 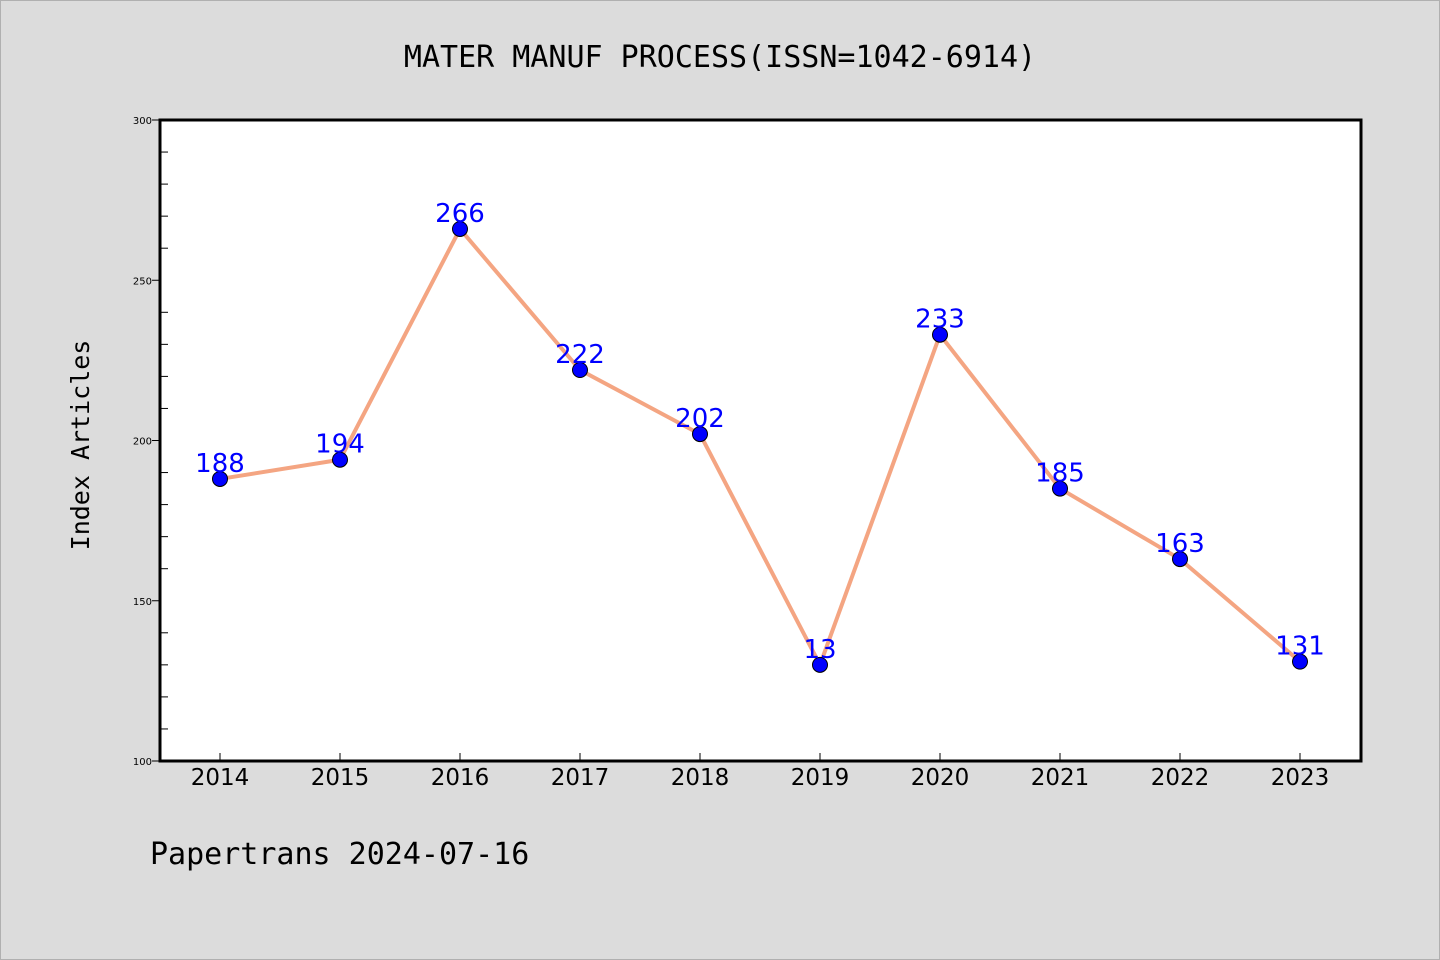 What do you see at coordinates (1180, 778) in the screenshot?
I see `x-tick-label: 2022` at bounding box center [1180, 778].